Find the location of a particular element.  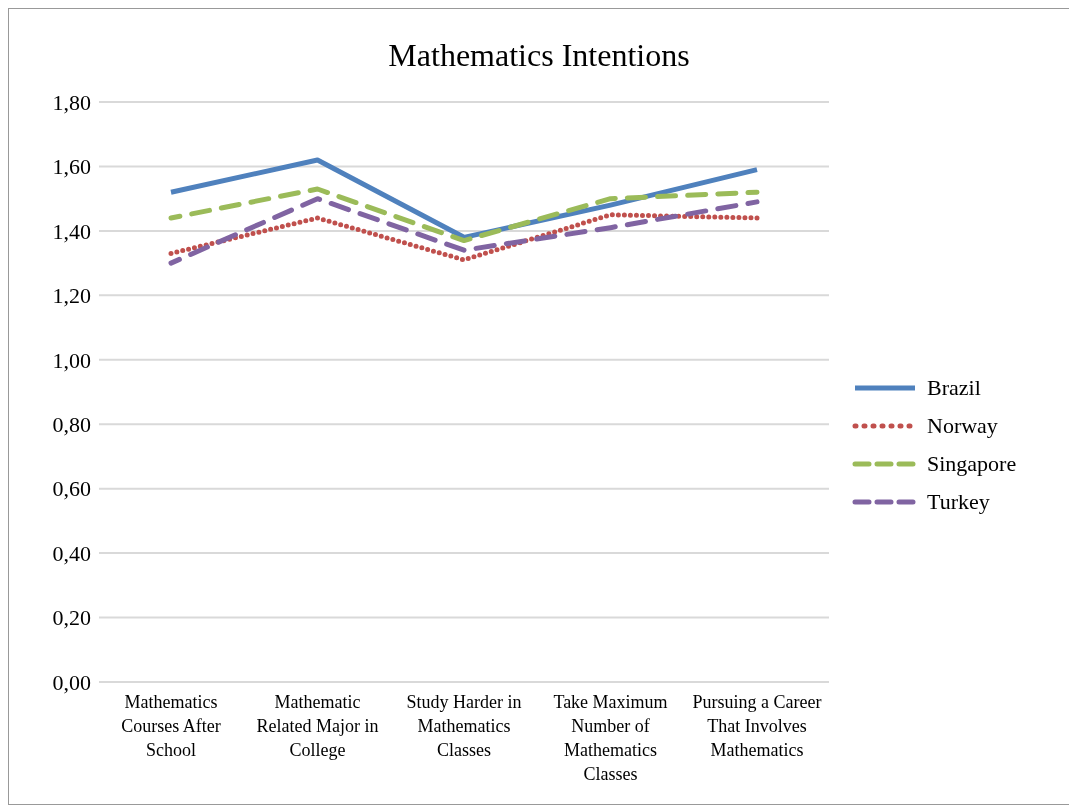

x-tick-label: Mathematic Related Major in College is located at coordinates (317, 726).